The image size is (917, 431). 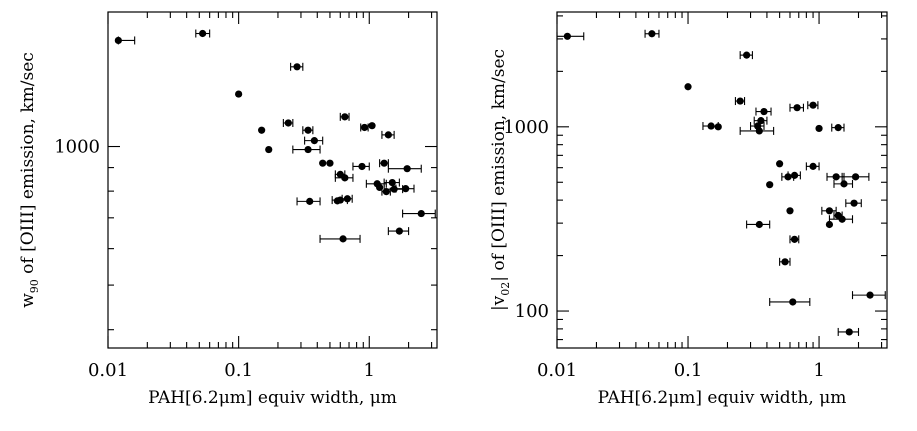 What do you see at coordinates (29, 180) in the screenshot?
I see `y-axis-label: w90 of [OIII] emission, km/sec` at bounding box center [29, 180].